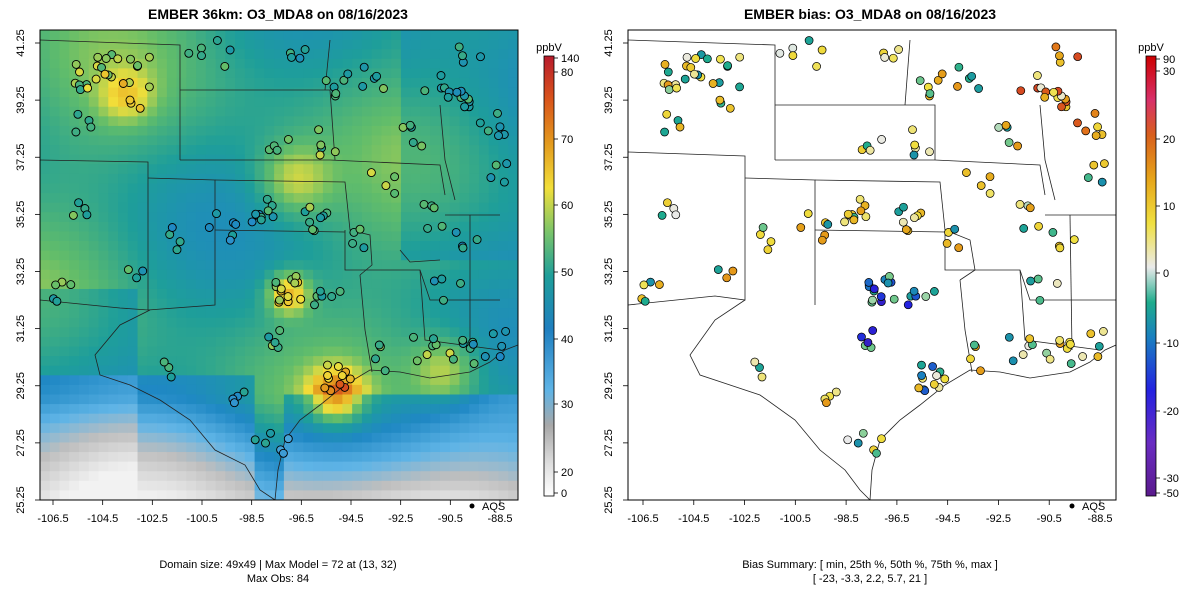 This screenshot has width=1200, height=600. I want to click on left-y-tick-label: 39.25, so click(21, 100).